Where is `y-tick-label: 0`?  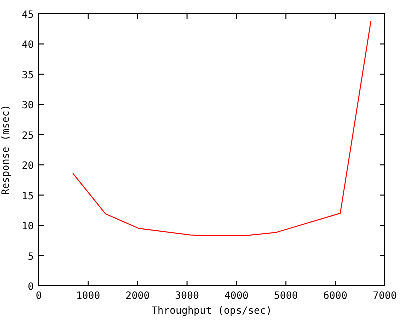
y-tick-label: 0 is located at coordinates (31, 287).